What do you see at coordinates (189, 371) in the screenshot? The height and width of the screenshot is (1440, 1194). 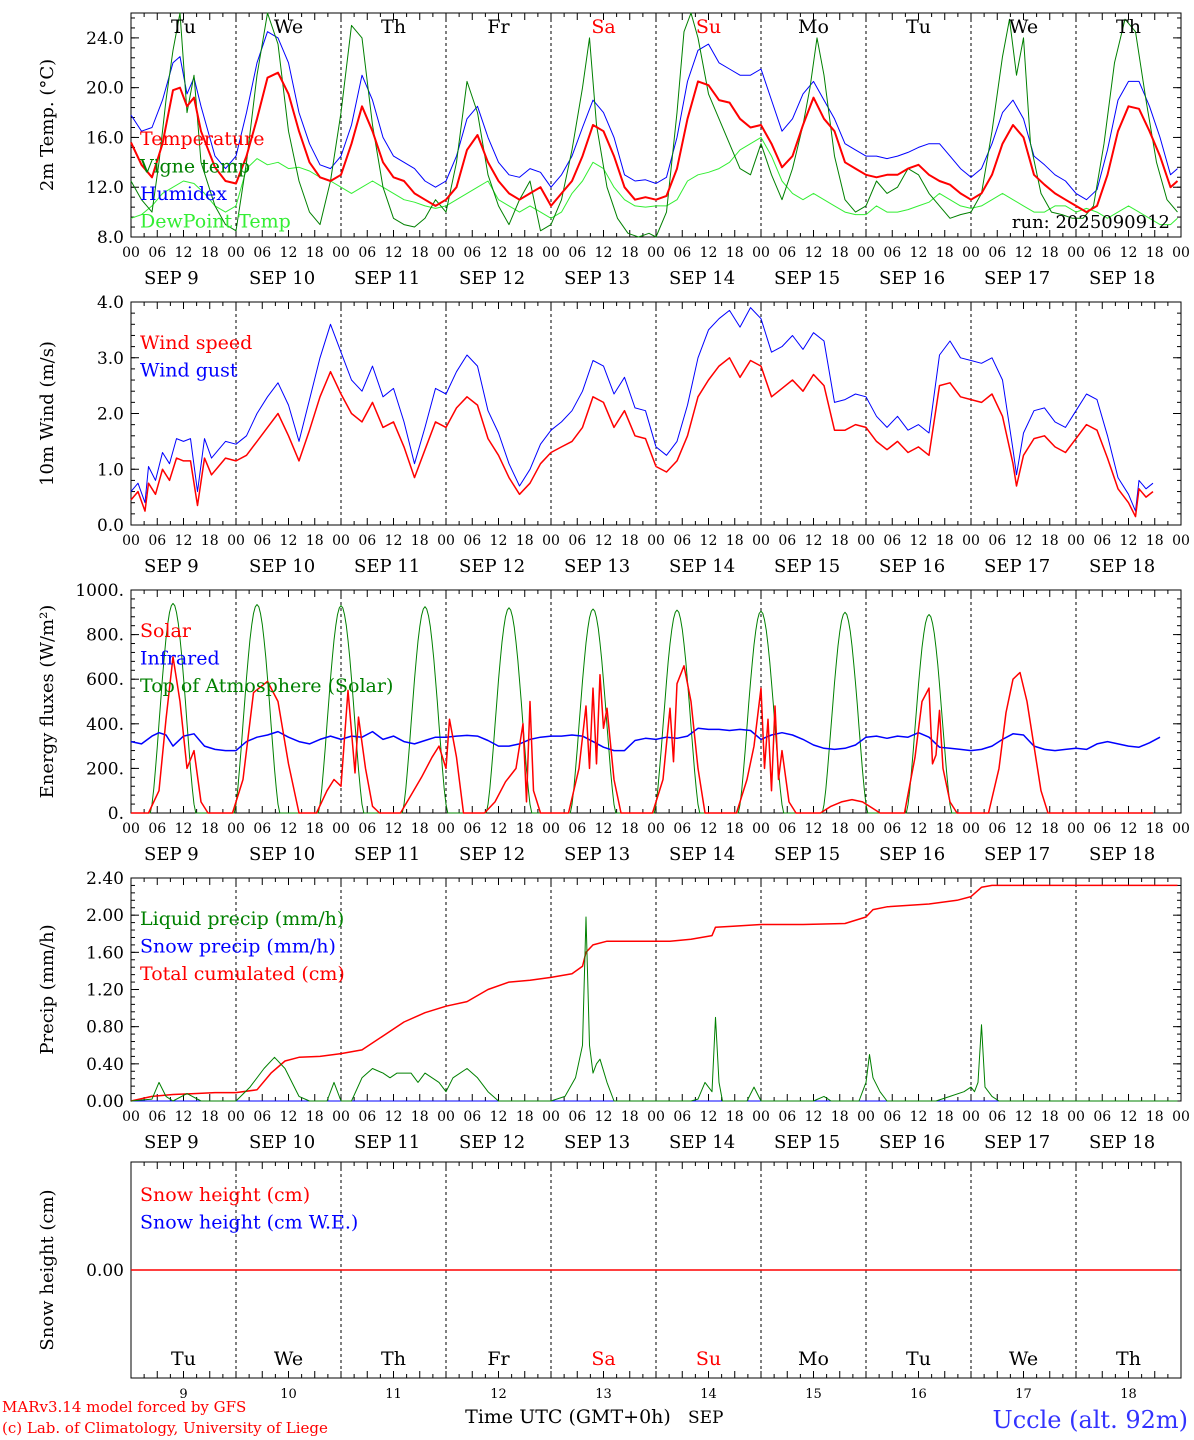 I see `legend-entry: Wind gust` at bounding box center [189, 371].